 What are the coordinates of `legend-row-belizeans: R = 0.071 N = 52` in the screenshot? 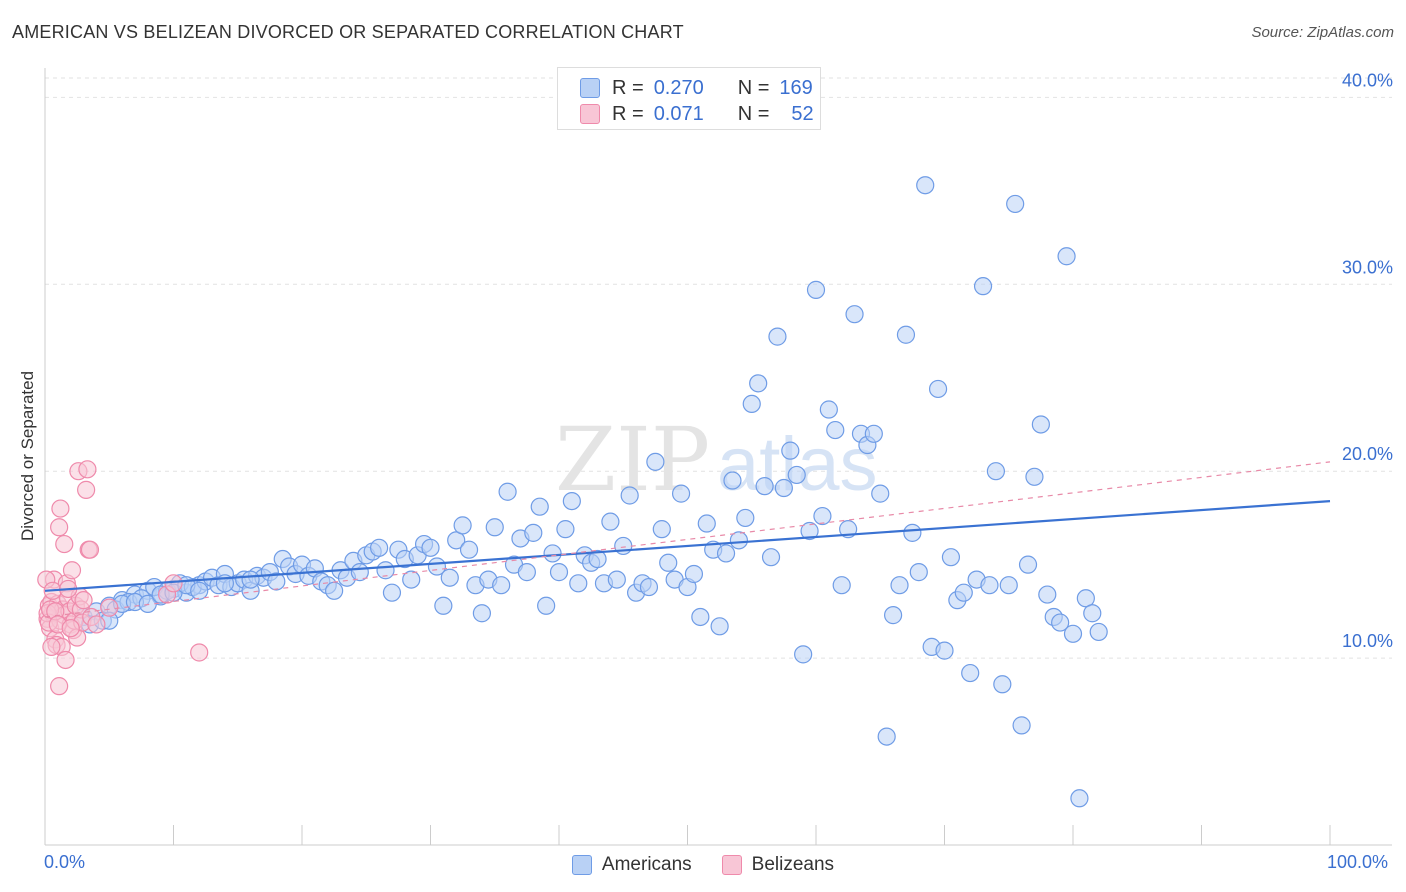 It's located at (697, 114).